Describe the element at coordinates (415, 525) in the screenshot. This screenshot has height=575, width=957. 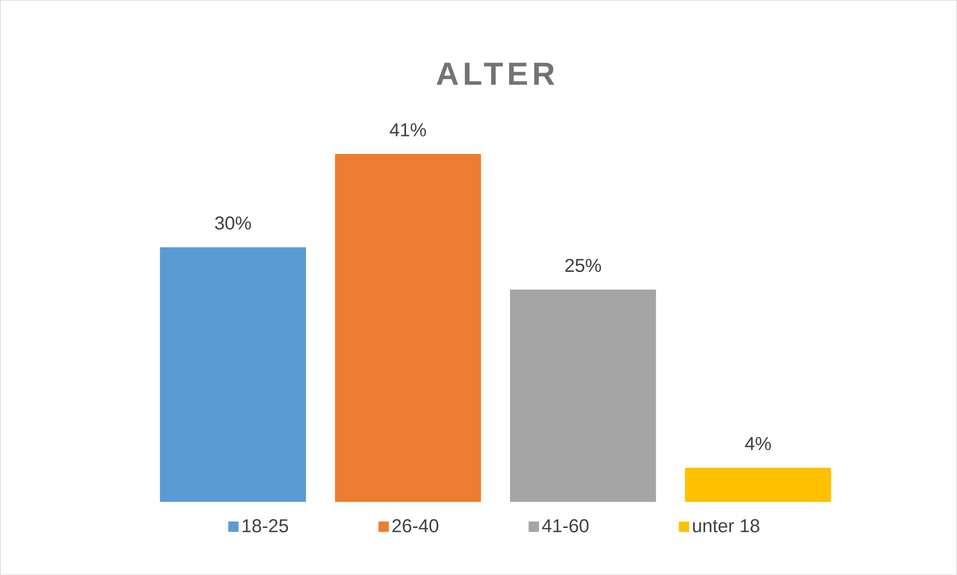
I see `legend-label: 26-40` at that location.